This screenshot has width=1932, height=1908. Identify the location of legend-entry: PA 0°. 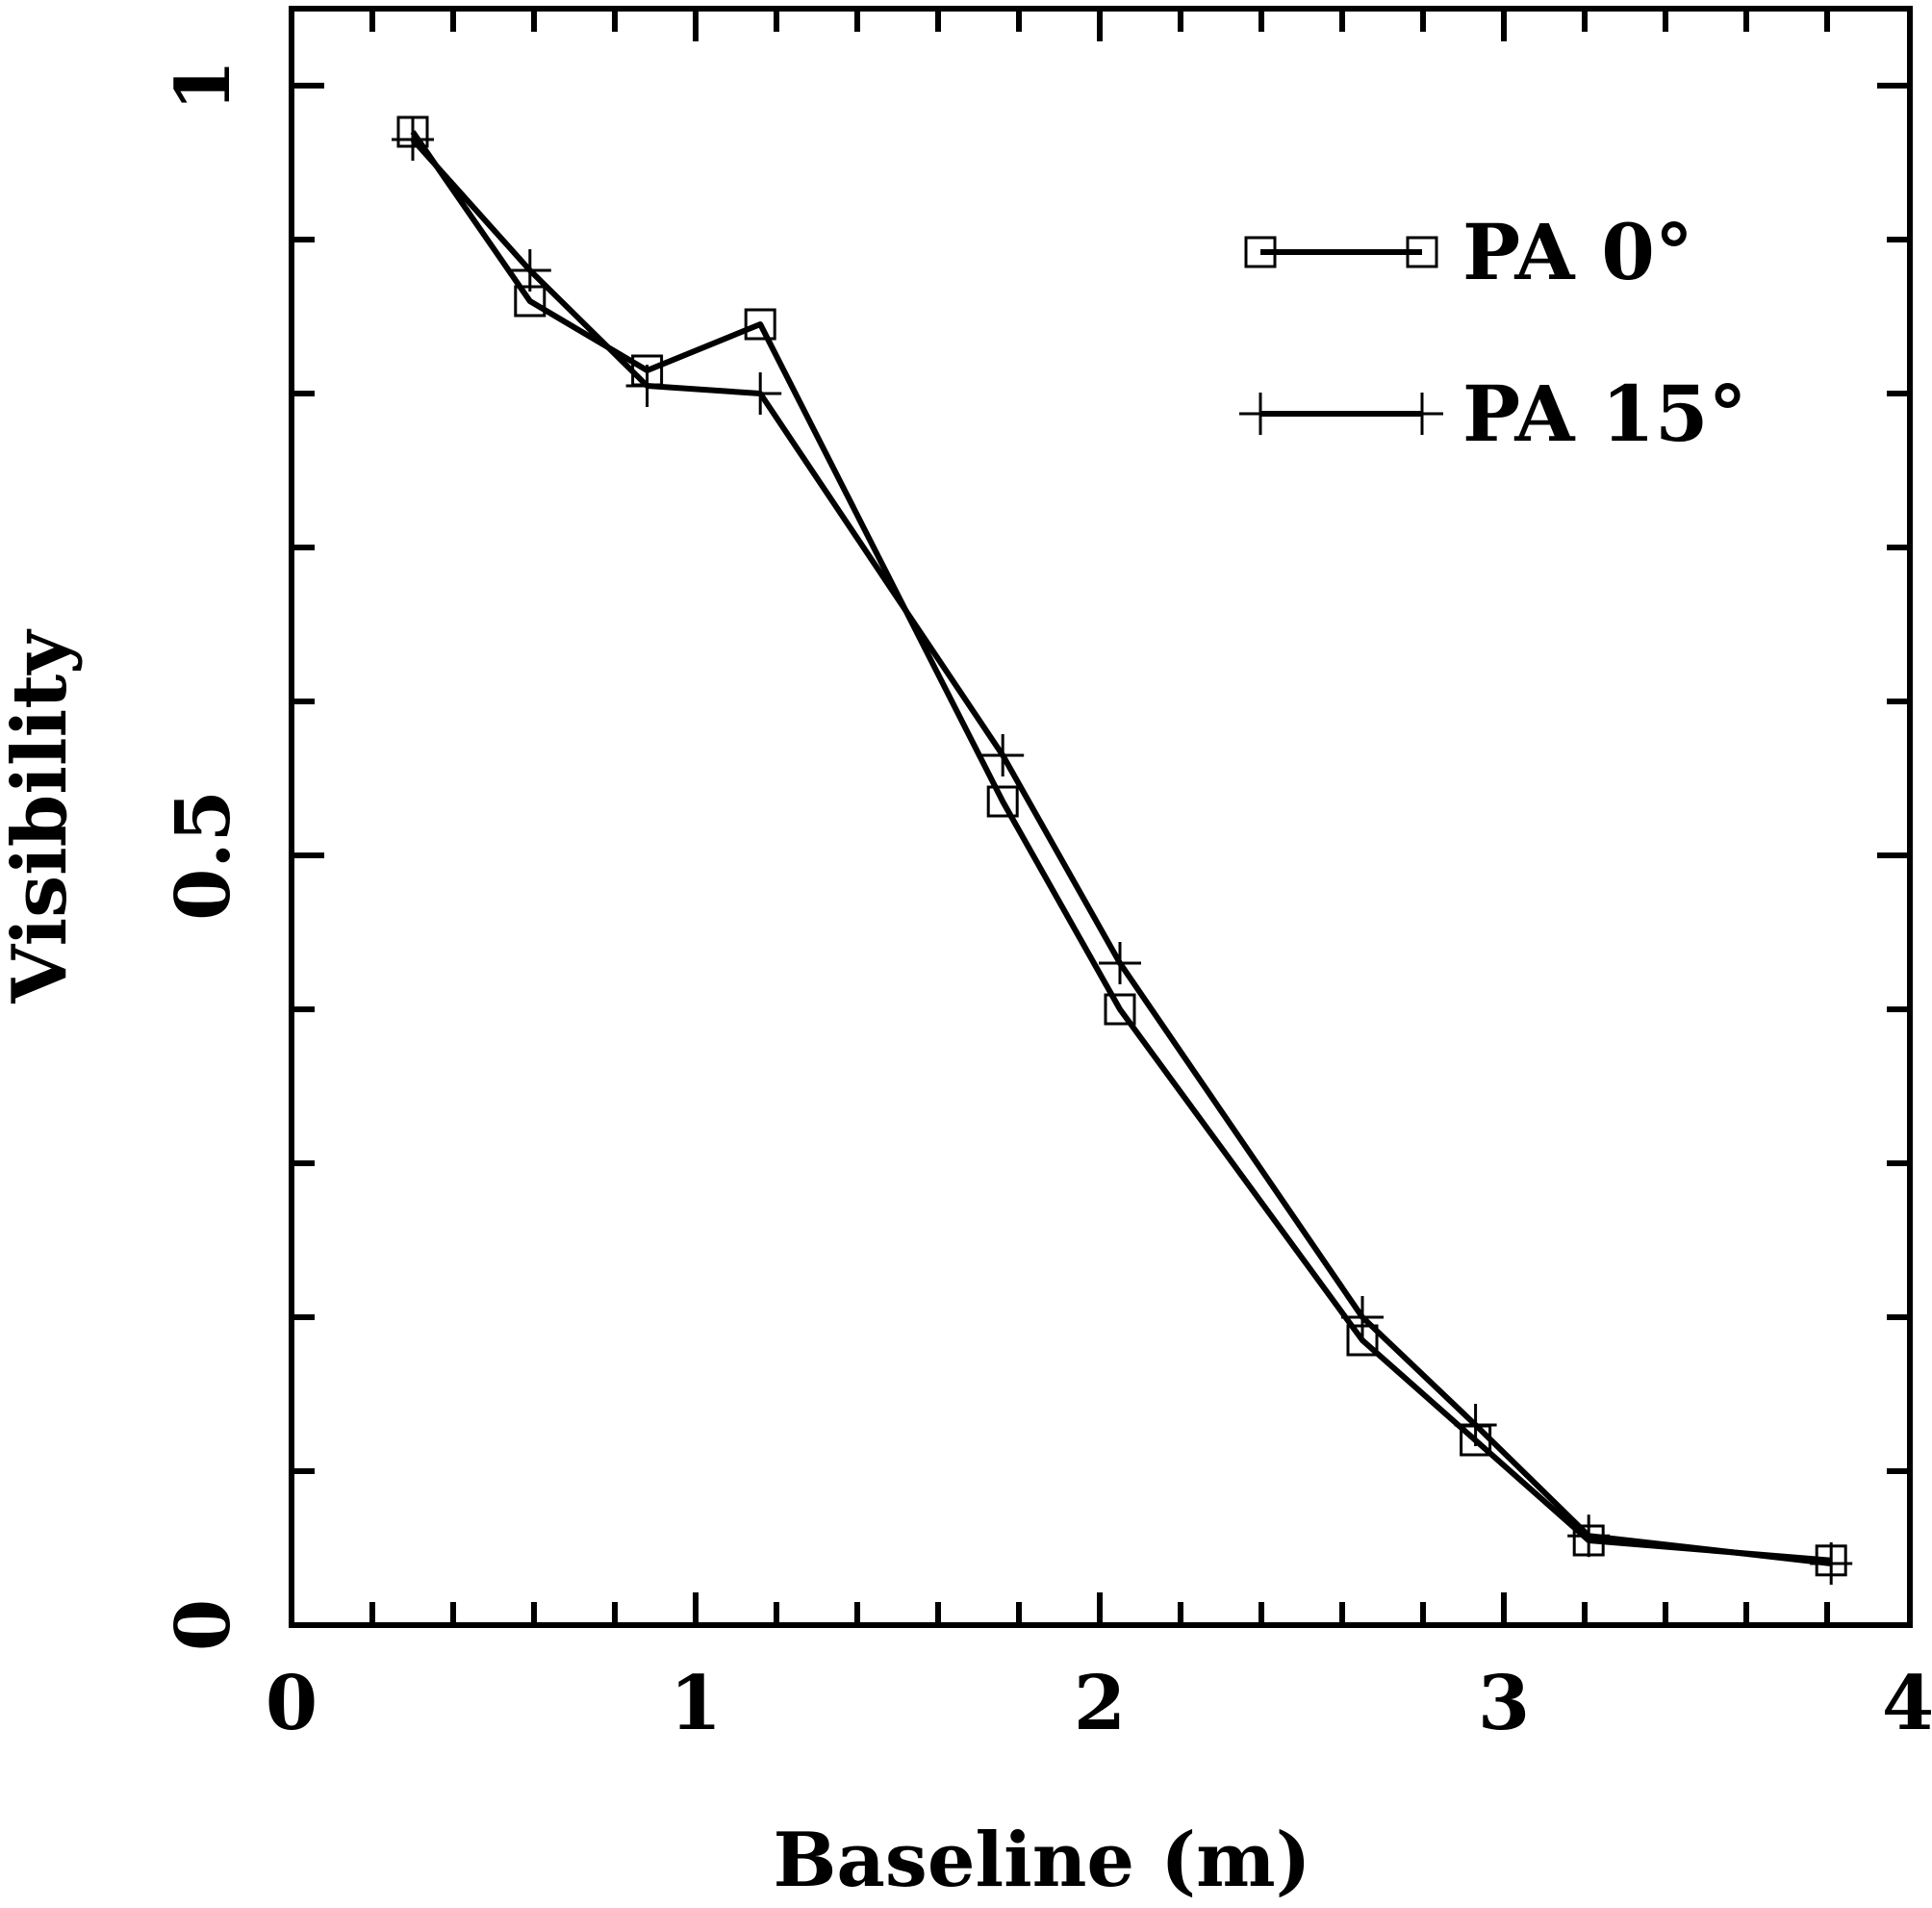
(1468, 252).